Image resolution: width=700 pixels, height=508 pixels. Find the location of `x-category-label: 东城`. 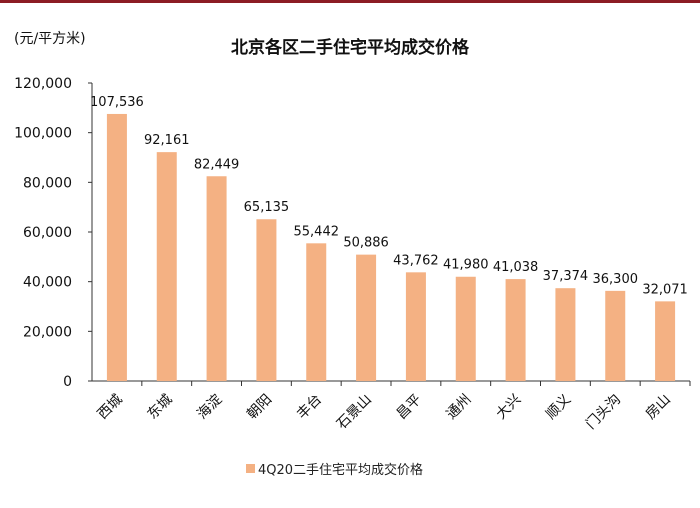

x-category-label: 东城 is located at coordinates (159, 407).